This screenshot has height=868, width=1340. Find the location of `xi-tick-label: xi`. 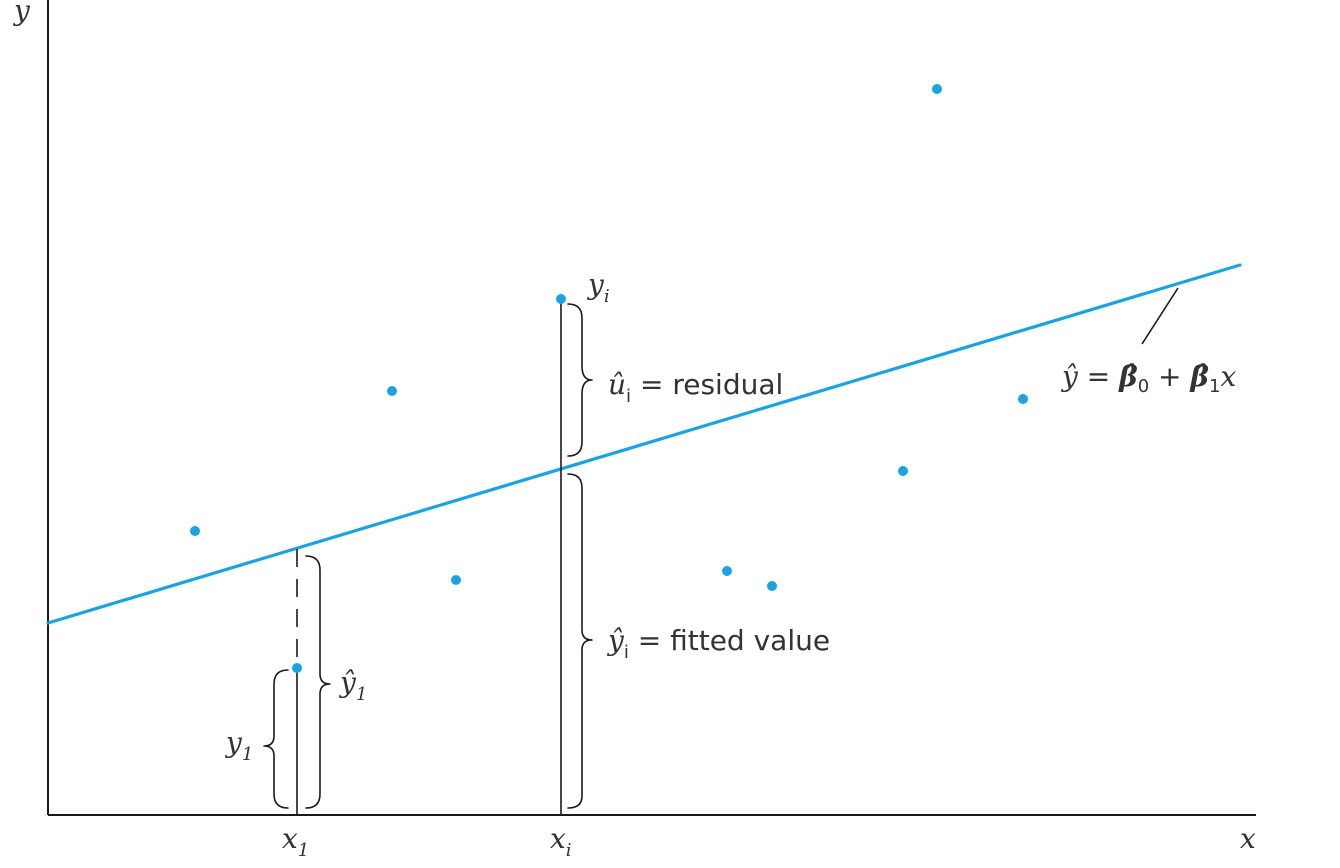

xi-tick-label: xi is located at coordinates (561, 841).